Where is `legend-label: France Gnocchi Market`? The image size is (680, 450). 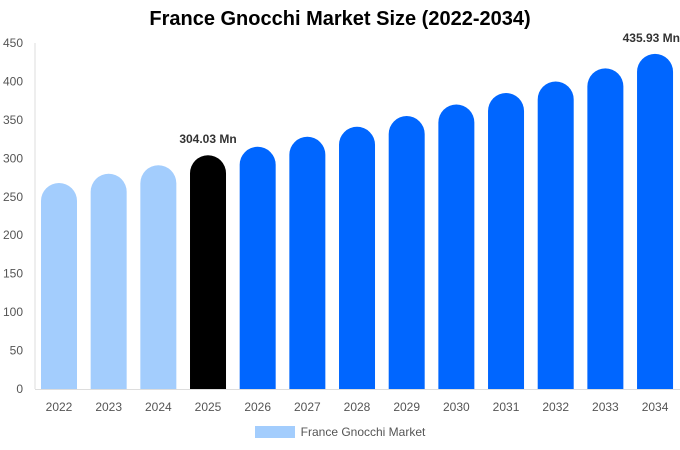 legend-label: France Gnocchi Market is located at coordinates (363, 432).